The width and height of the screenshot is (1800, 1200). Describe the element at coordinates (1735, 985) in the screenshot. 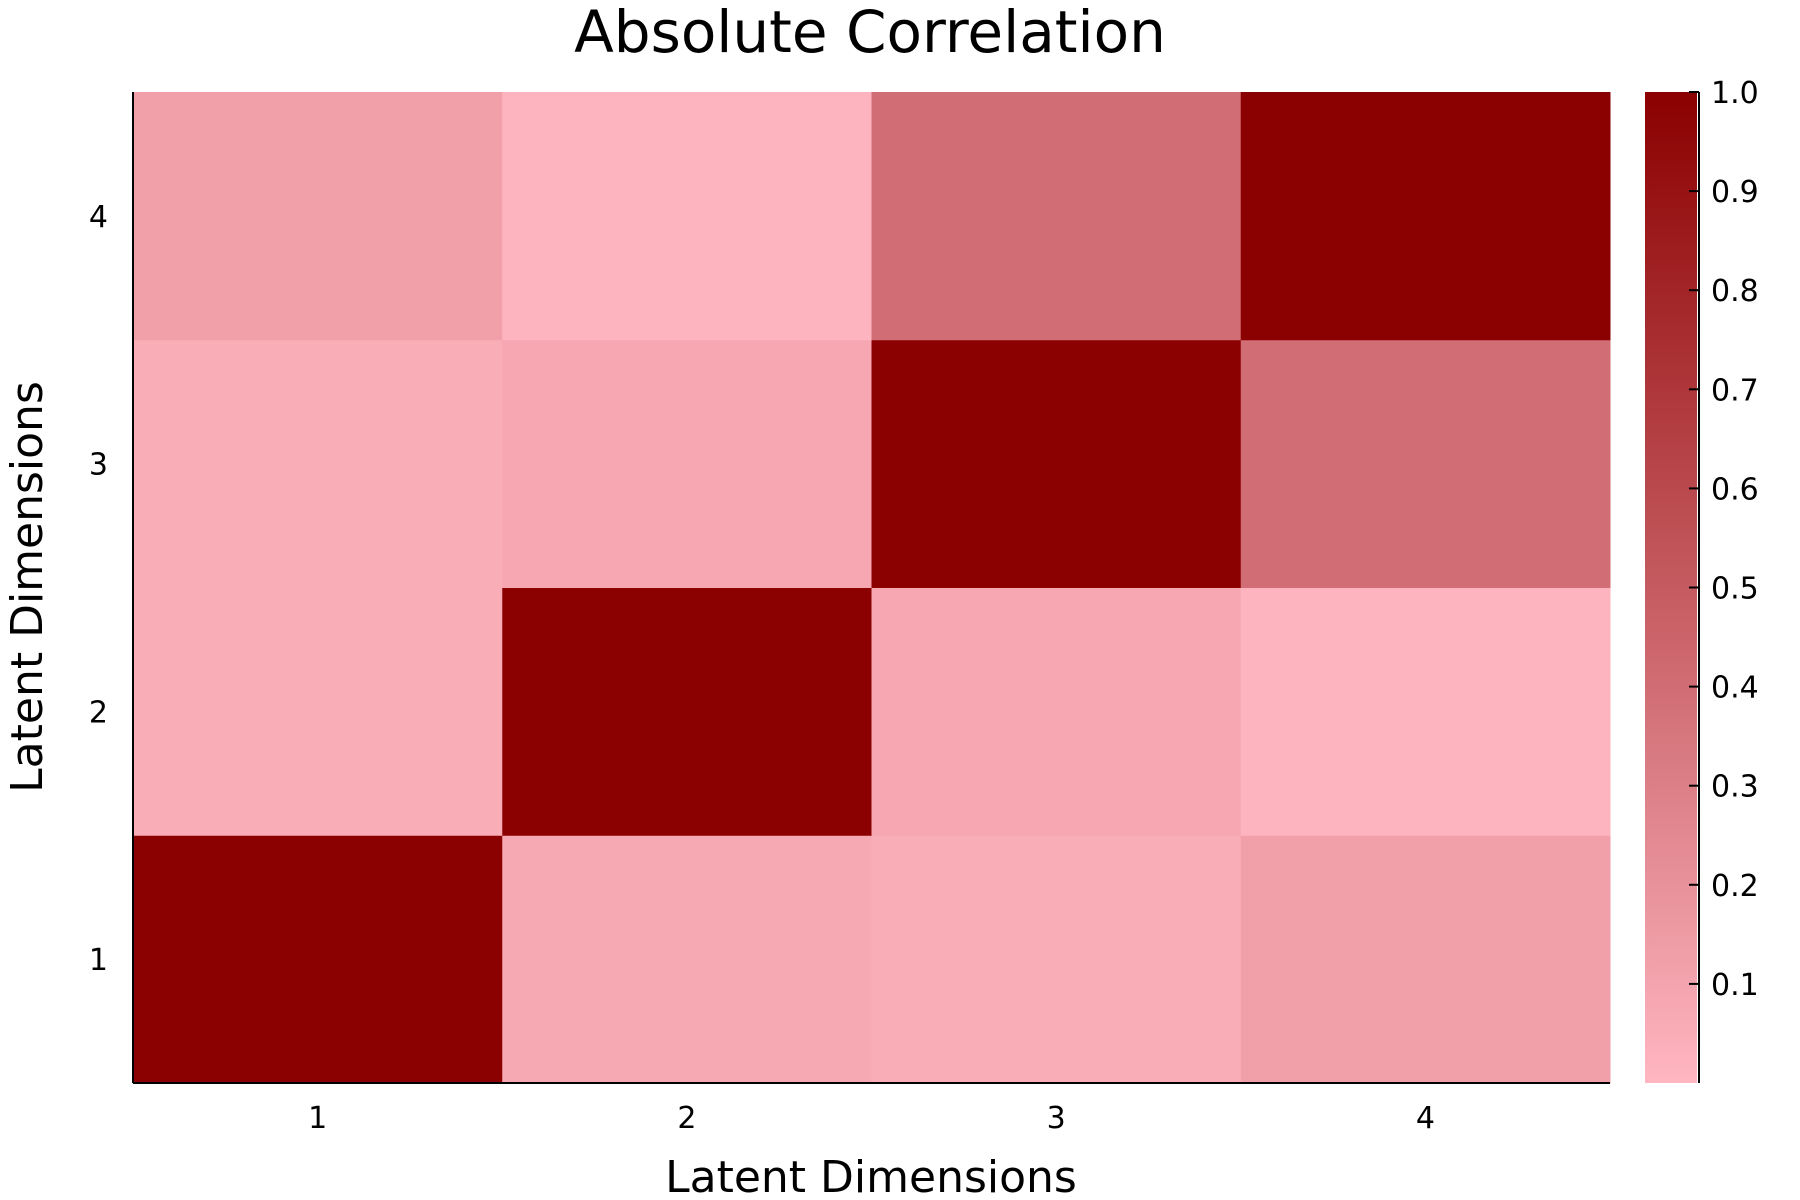

I see `colorbar-tick-label: 0.1` at that location.